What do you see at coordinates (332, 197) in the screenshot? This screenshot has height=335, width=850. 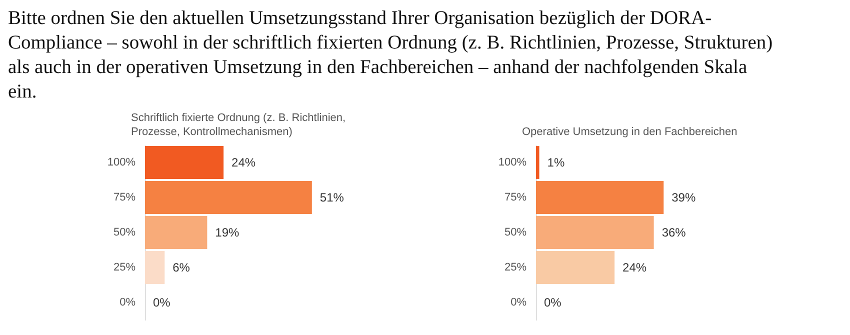 I see `data-label: 51%` at bounding box center [332, 197].